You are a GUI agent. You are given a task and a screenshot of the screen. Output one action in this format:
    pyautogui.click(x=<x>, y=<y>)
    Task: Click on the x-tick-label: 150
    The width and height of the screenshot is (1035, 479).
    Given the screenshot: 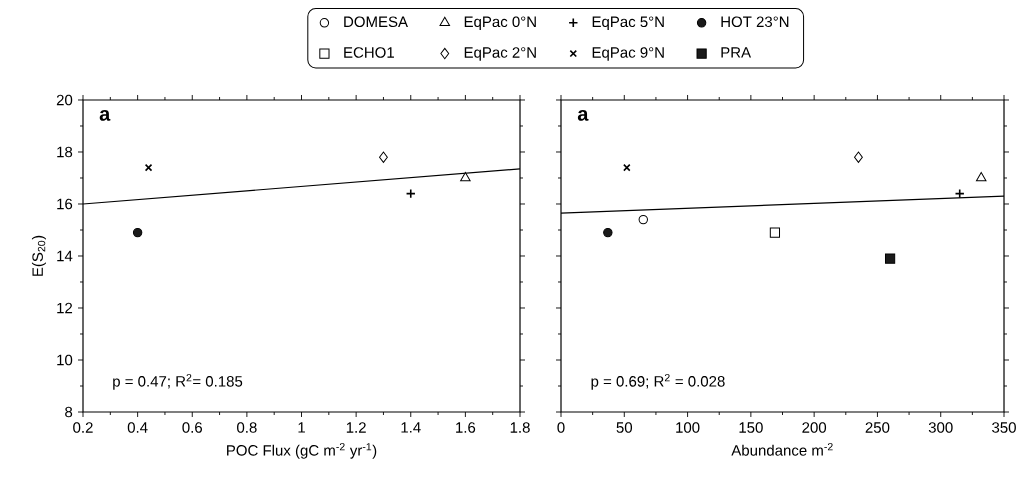 What is the action you would take?
    pyautogui.click(x=751, y=427)
    